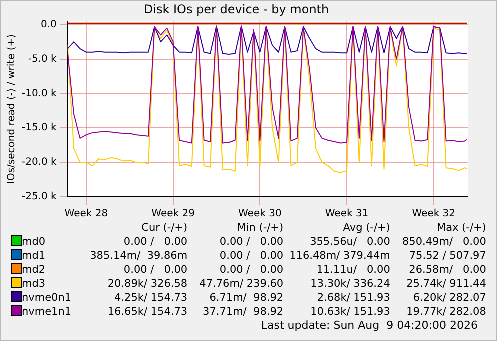  I want to click on legend-label: nvme1n1, so click(46, 312).